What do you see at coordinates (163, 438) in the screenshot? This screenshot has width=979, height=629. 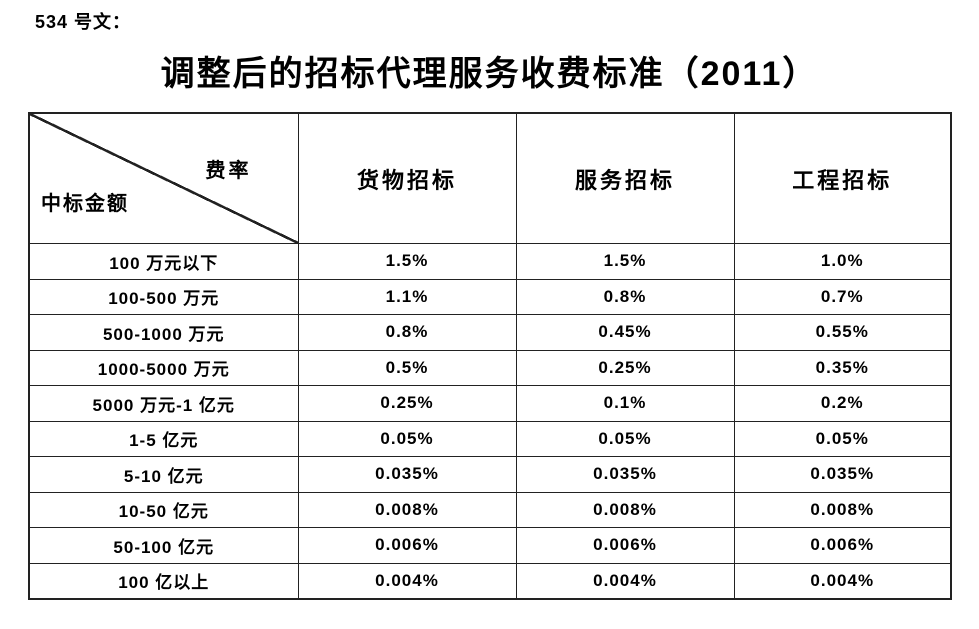 I see `amount-range-cell: 1-5 亿元` at bounding box center [163, 438].